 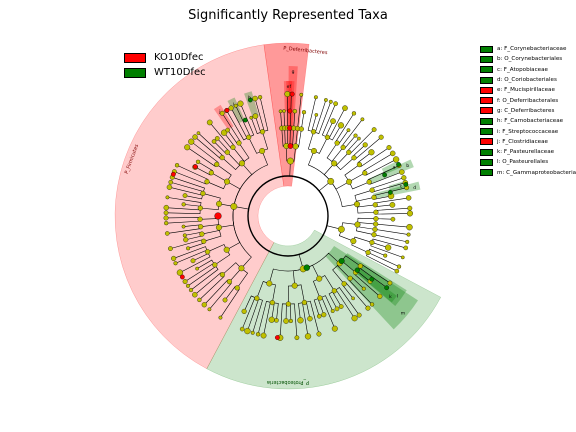 I want to click on biomarker-legend-item: l: O_Pasteurellales, so click(x=528, y=162).